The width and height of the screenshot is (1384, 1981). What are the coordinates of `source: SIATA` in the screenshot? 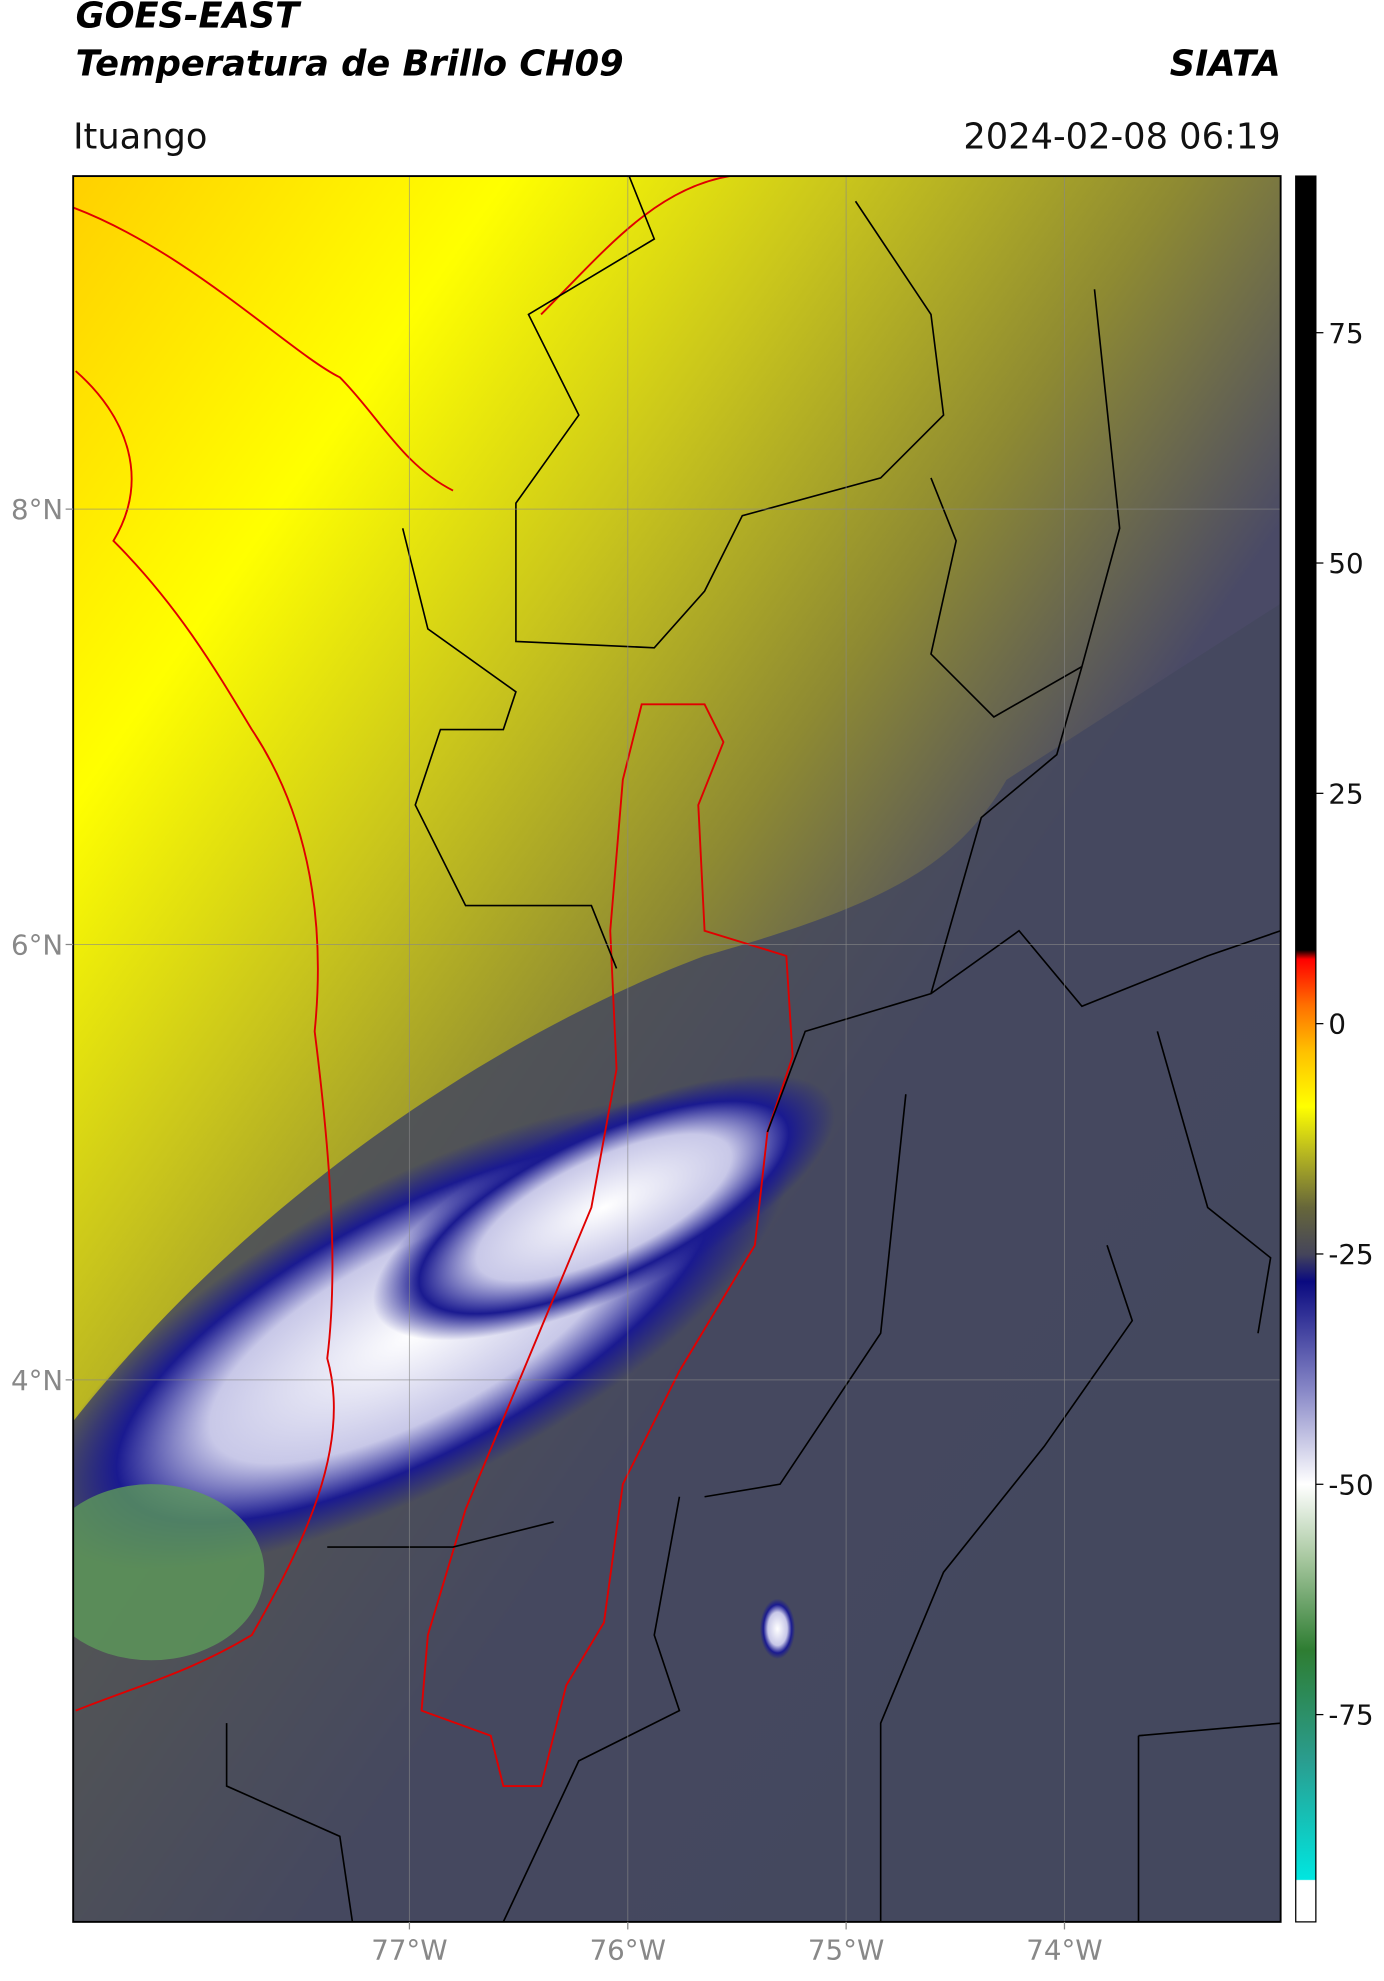 It's located at (1225, 63).